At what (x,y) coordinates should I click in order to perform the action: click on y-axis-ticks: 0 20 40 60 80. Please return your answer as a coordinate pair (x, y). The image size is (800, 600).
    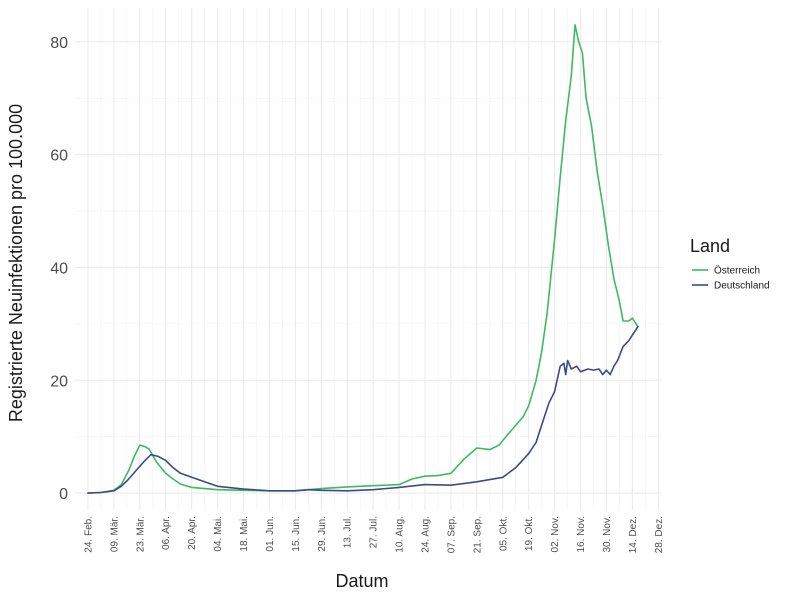
    Looking at the image, I should click on (59, 269).